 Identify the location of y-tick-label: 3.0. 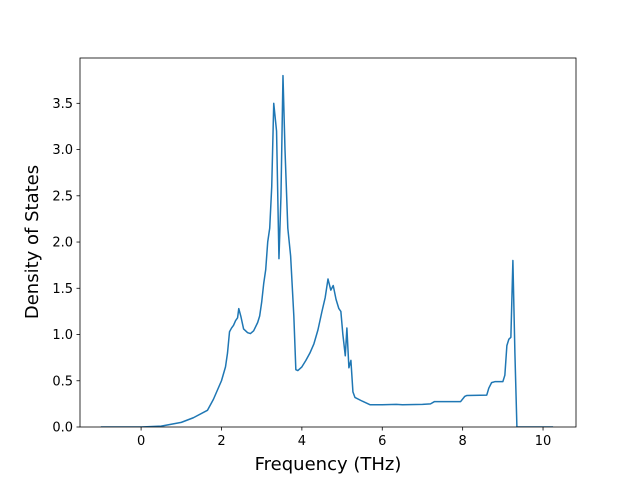
(62, 150).